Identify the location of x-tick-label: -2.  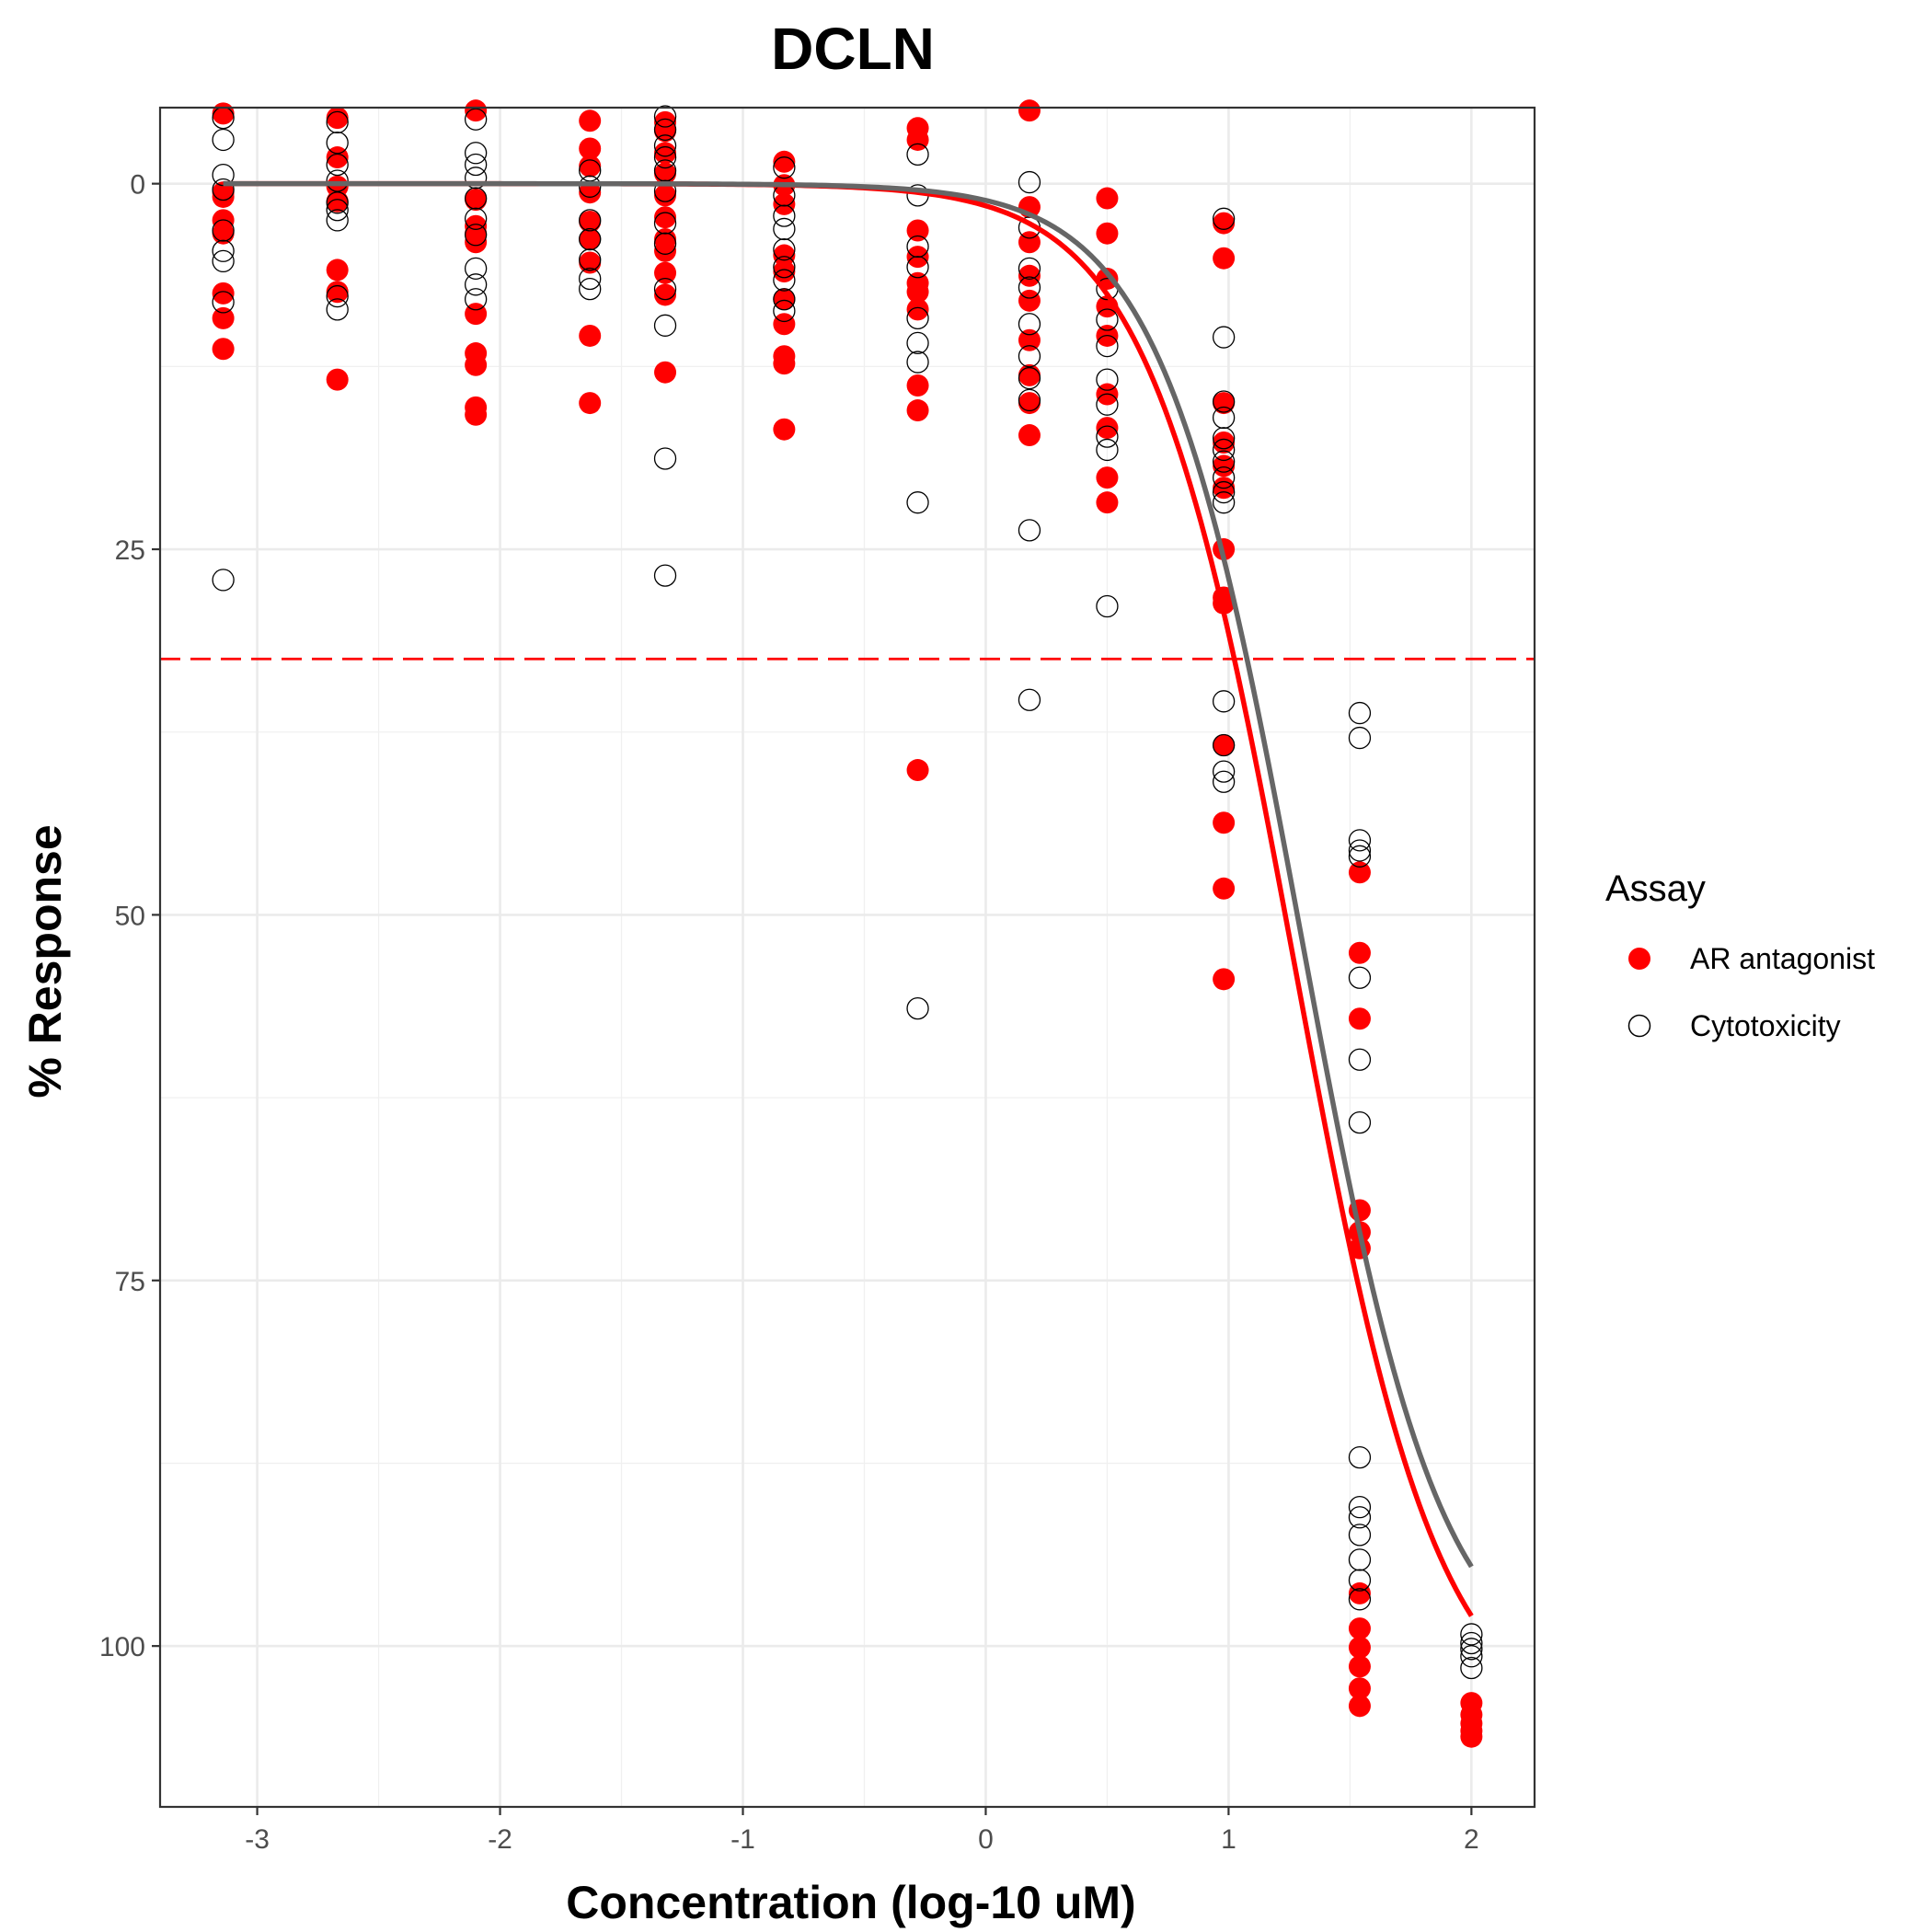
(500, 1839).